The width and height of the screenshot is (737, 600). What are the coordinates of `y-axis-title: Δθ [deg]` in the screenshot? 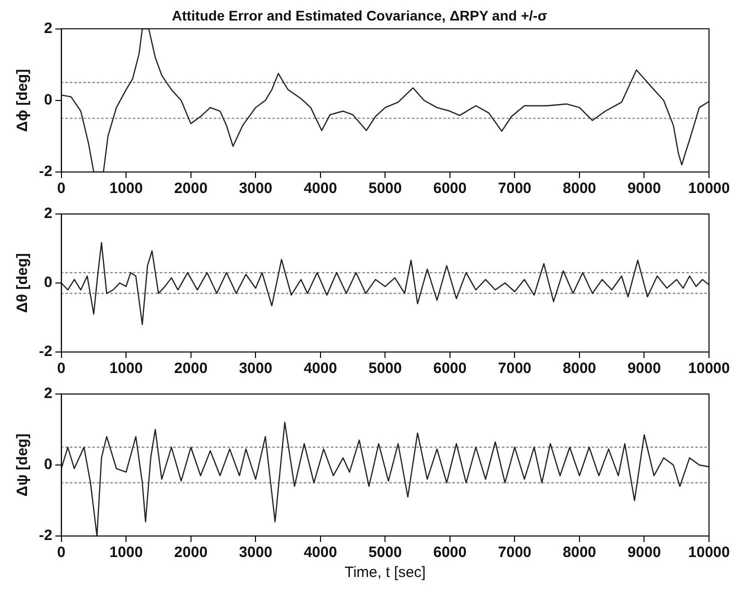 It's located at (23, 283).